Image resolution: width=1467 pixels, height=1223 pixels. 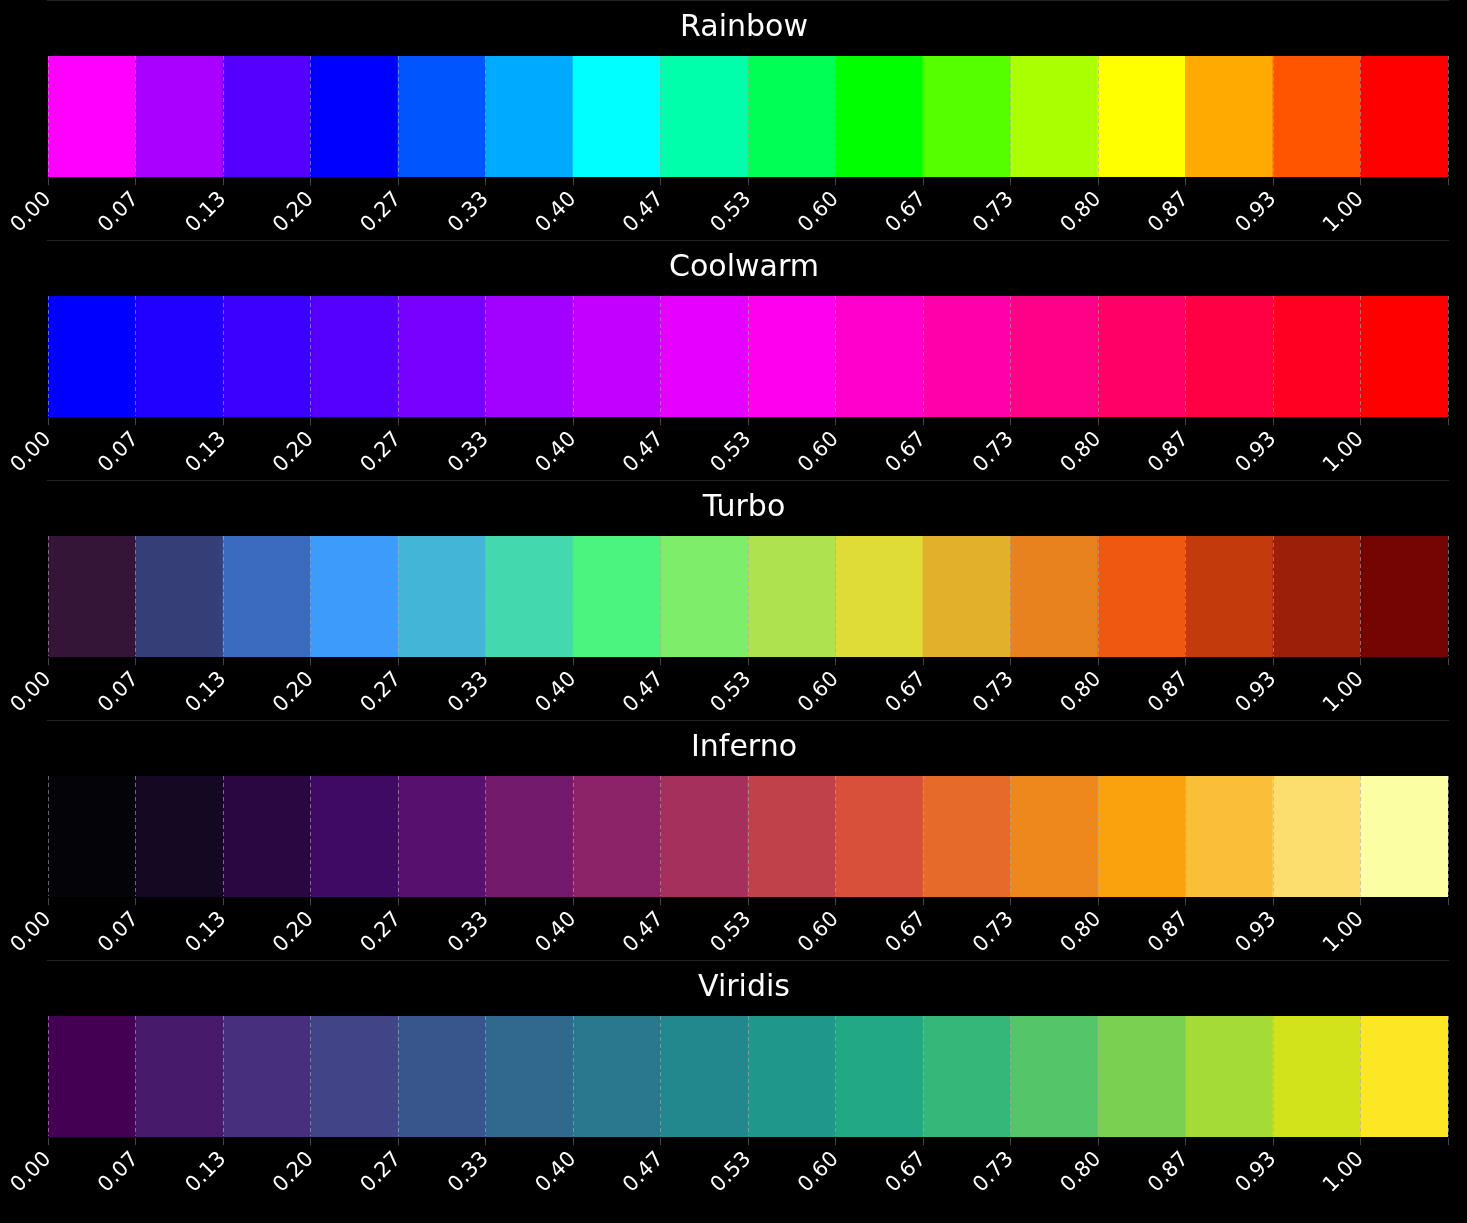 What do you see at coordinates (743, 505) in the screenshot?
I see `chart-title: Turbo` at bounding box center [743, 505].